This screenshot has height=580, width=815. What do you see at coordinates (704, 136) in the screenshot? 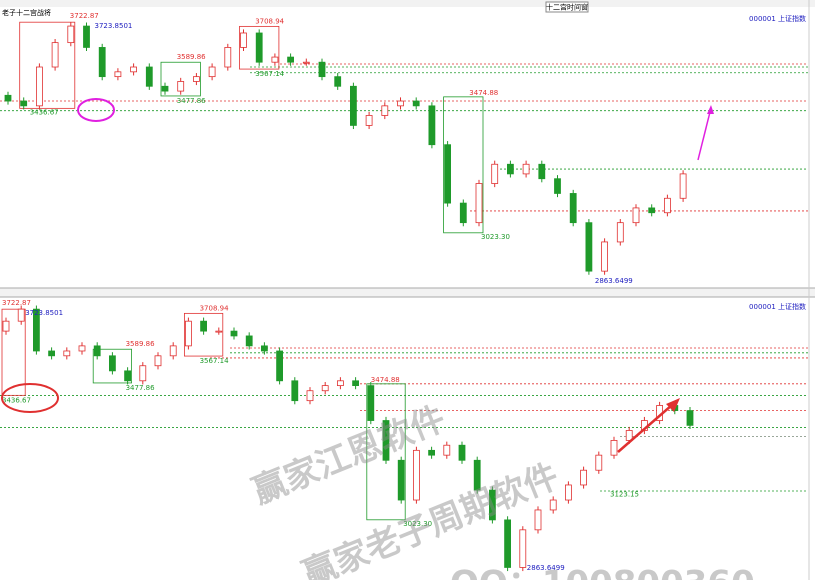
I see `arrow` at bounding box center [704, 136].